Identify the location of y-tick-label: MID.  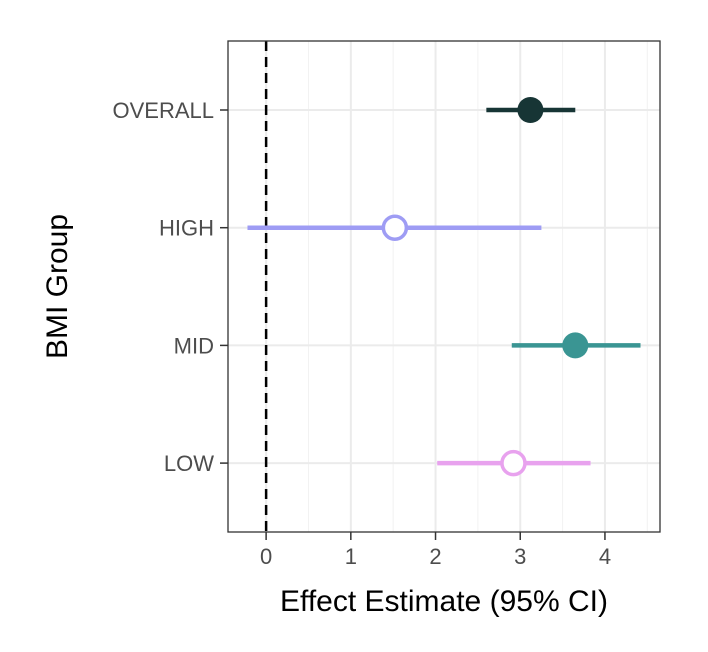
(194, 345).